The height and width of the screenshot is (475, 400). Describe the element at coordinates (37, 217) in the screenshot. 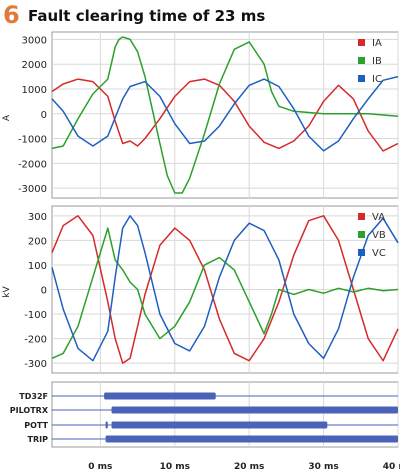

I see `ytick-label-1-0: 300` at that location.